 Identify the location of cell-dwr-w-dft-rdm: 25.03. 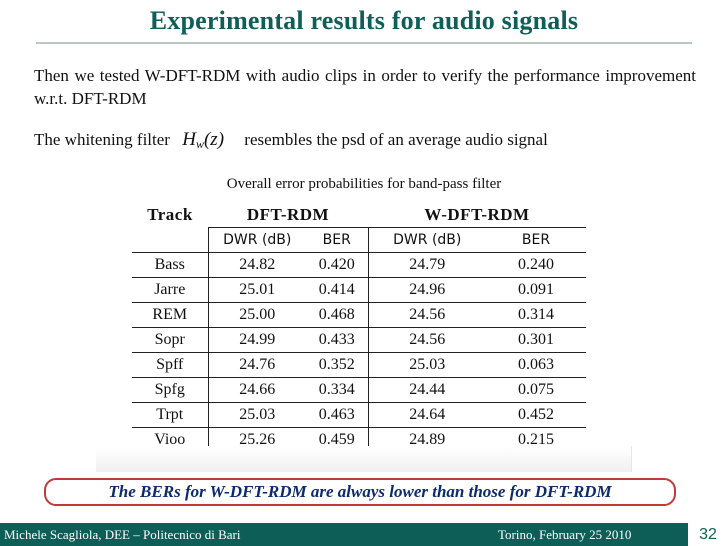
(427, 365).